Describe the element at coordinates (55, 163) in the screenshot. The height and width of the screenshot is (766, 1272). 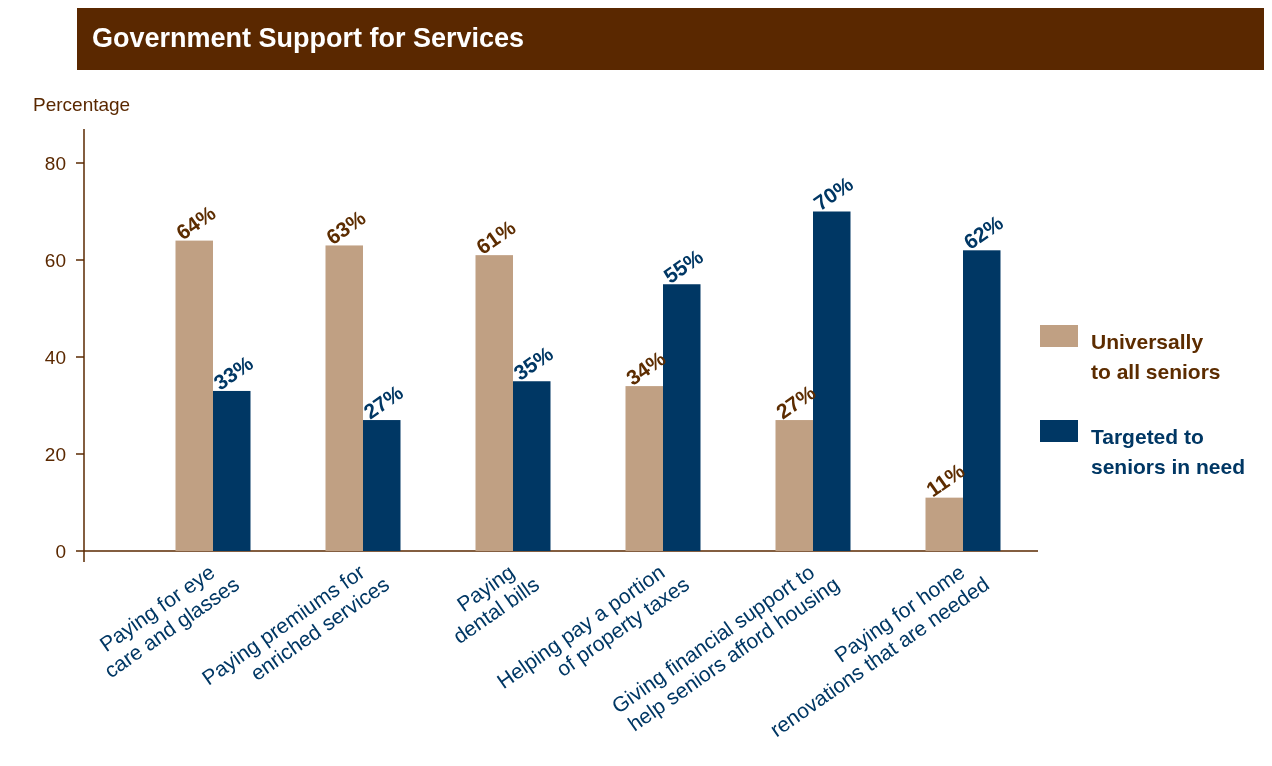
I see `y-tick-label: 80` at that location.